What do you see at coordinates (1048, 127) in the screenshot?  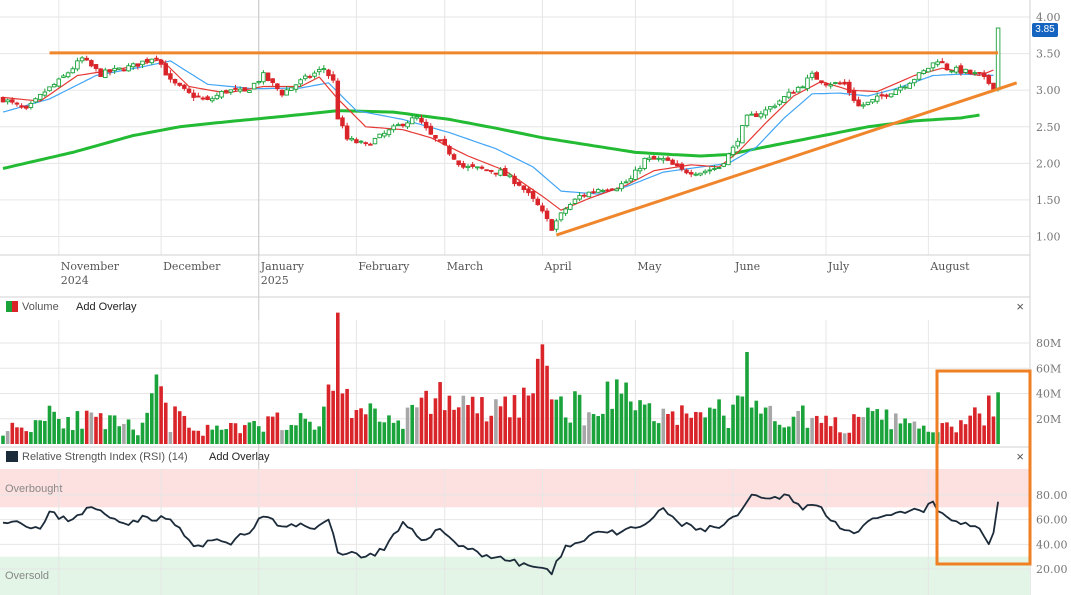 I see `price-tick-label: 2.50` at bounding box center [1048, 127].